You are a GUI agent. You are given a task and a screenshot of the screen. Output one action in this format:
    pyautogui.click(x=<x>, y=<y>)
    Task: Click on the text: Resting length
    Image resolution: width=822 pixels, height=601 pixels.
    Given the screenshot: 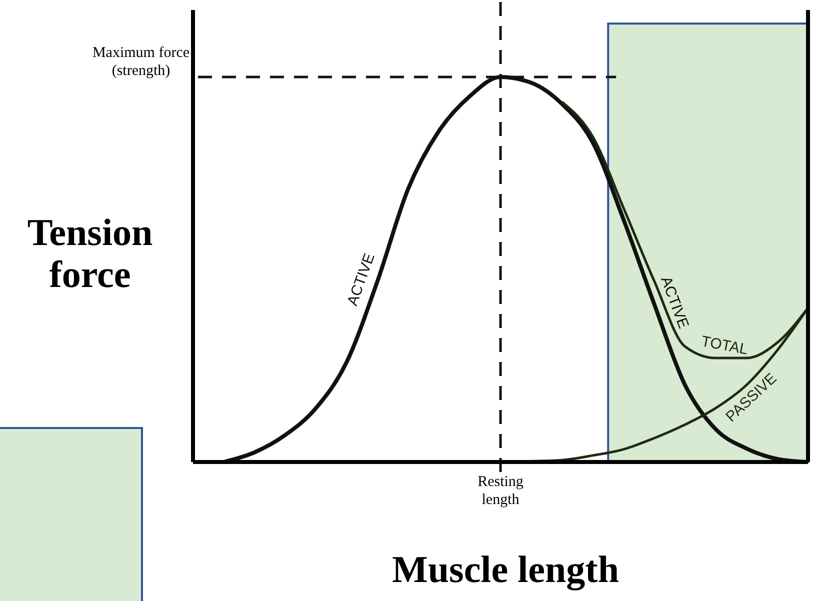 What is the action you would take?
    pyautogui.click(x=501, y=491)
    